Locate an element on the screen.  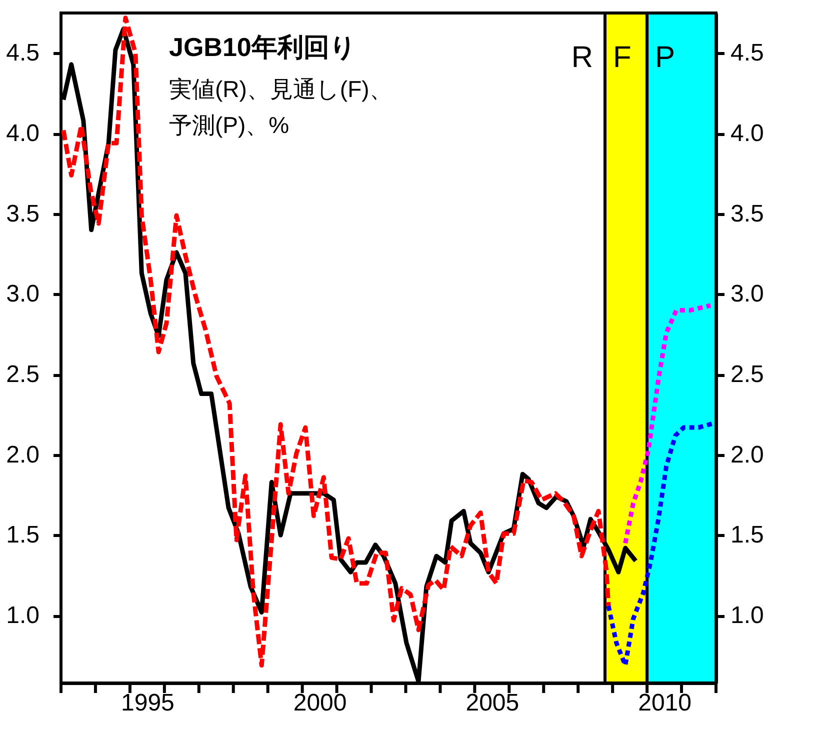
text: 予測(P)、% is located at coordinates (229, 125).